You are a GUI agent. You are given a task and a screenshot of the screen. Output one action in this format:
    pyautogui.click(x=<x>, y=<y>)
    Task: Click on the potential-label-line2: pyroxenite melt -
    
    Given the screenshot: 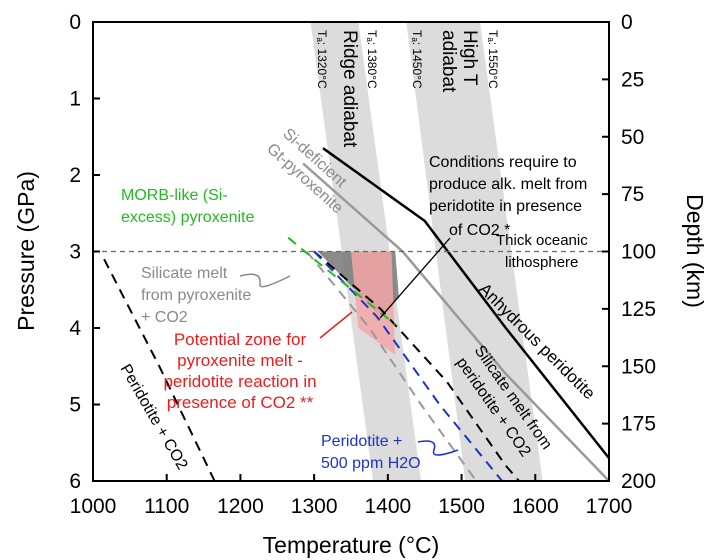 What is the action you would take?
    pyautogui.click(x=240, y=360)
    